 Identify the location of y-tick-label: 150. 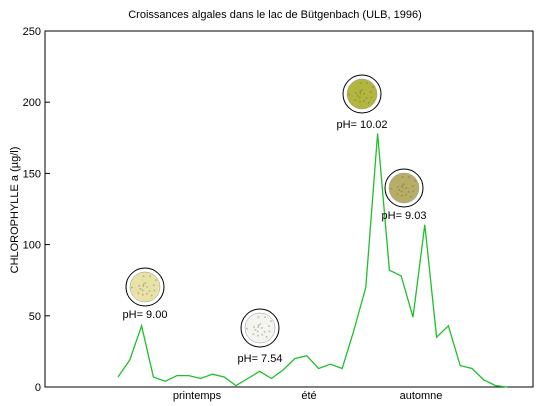
(32, 174).